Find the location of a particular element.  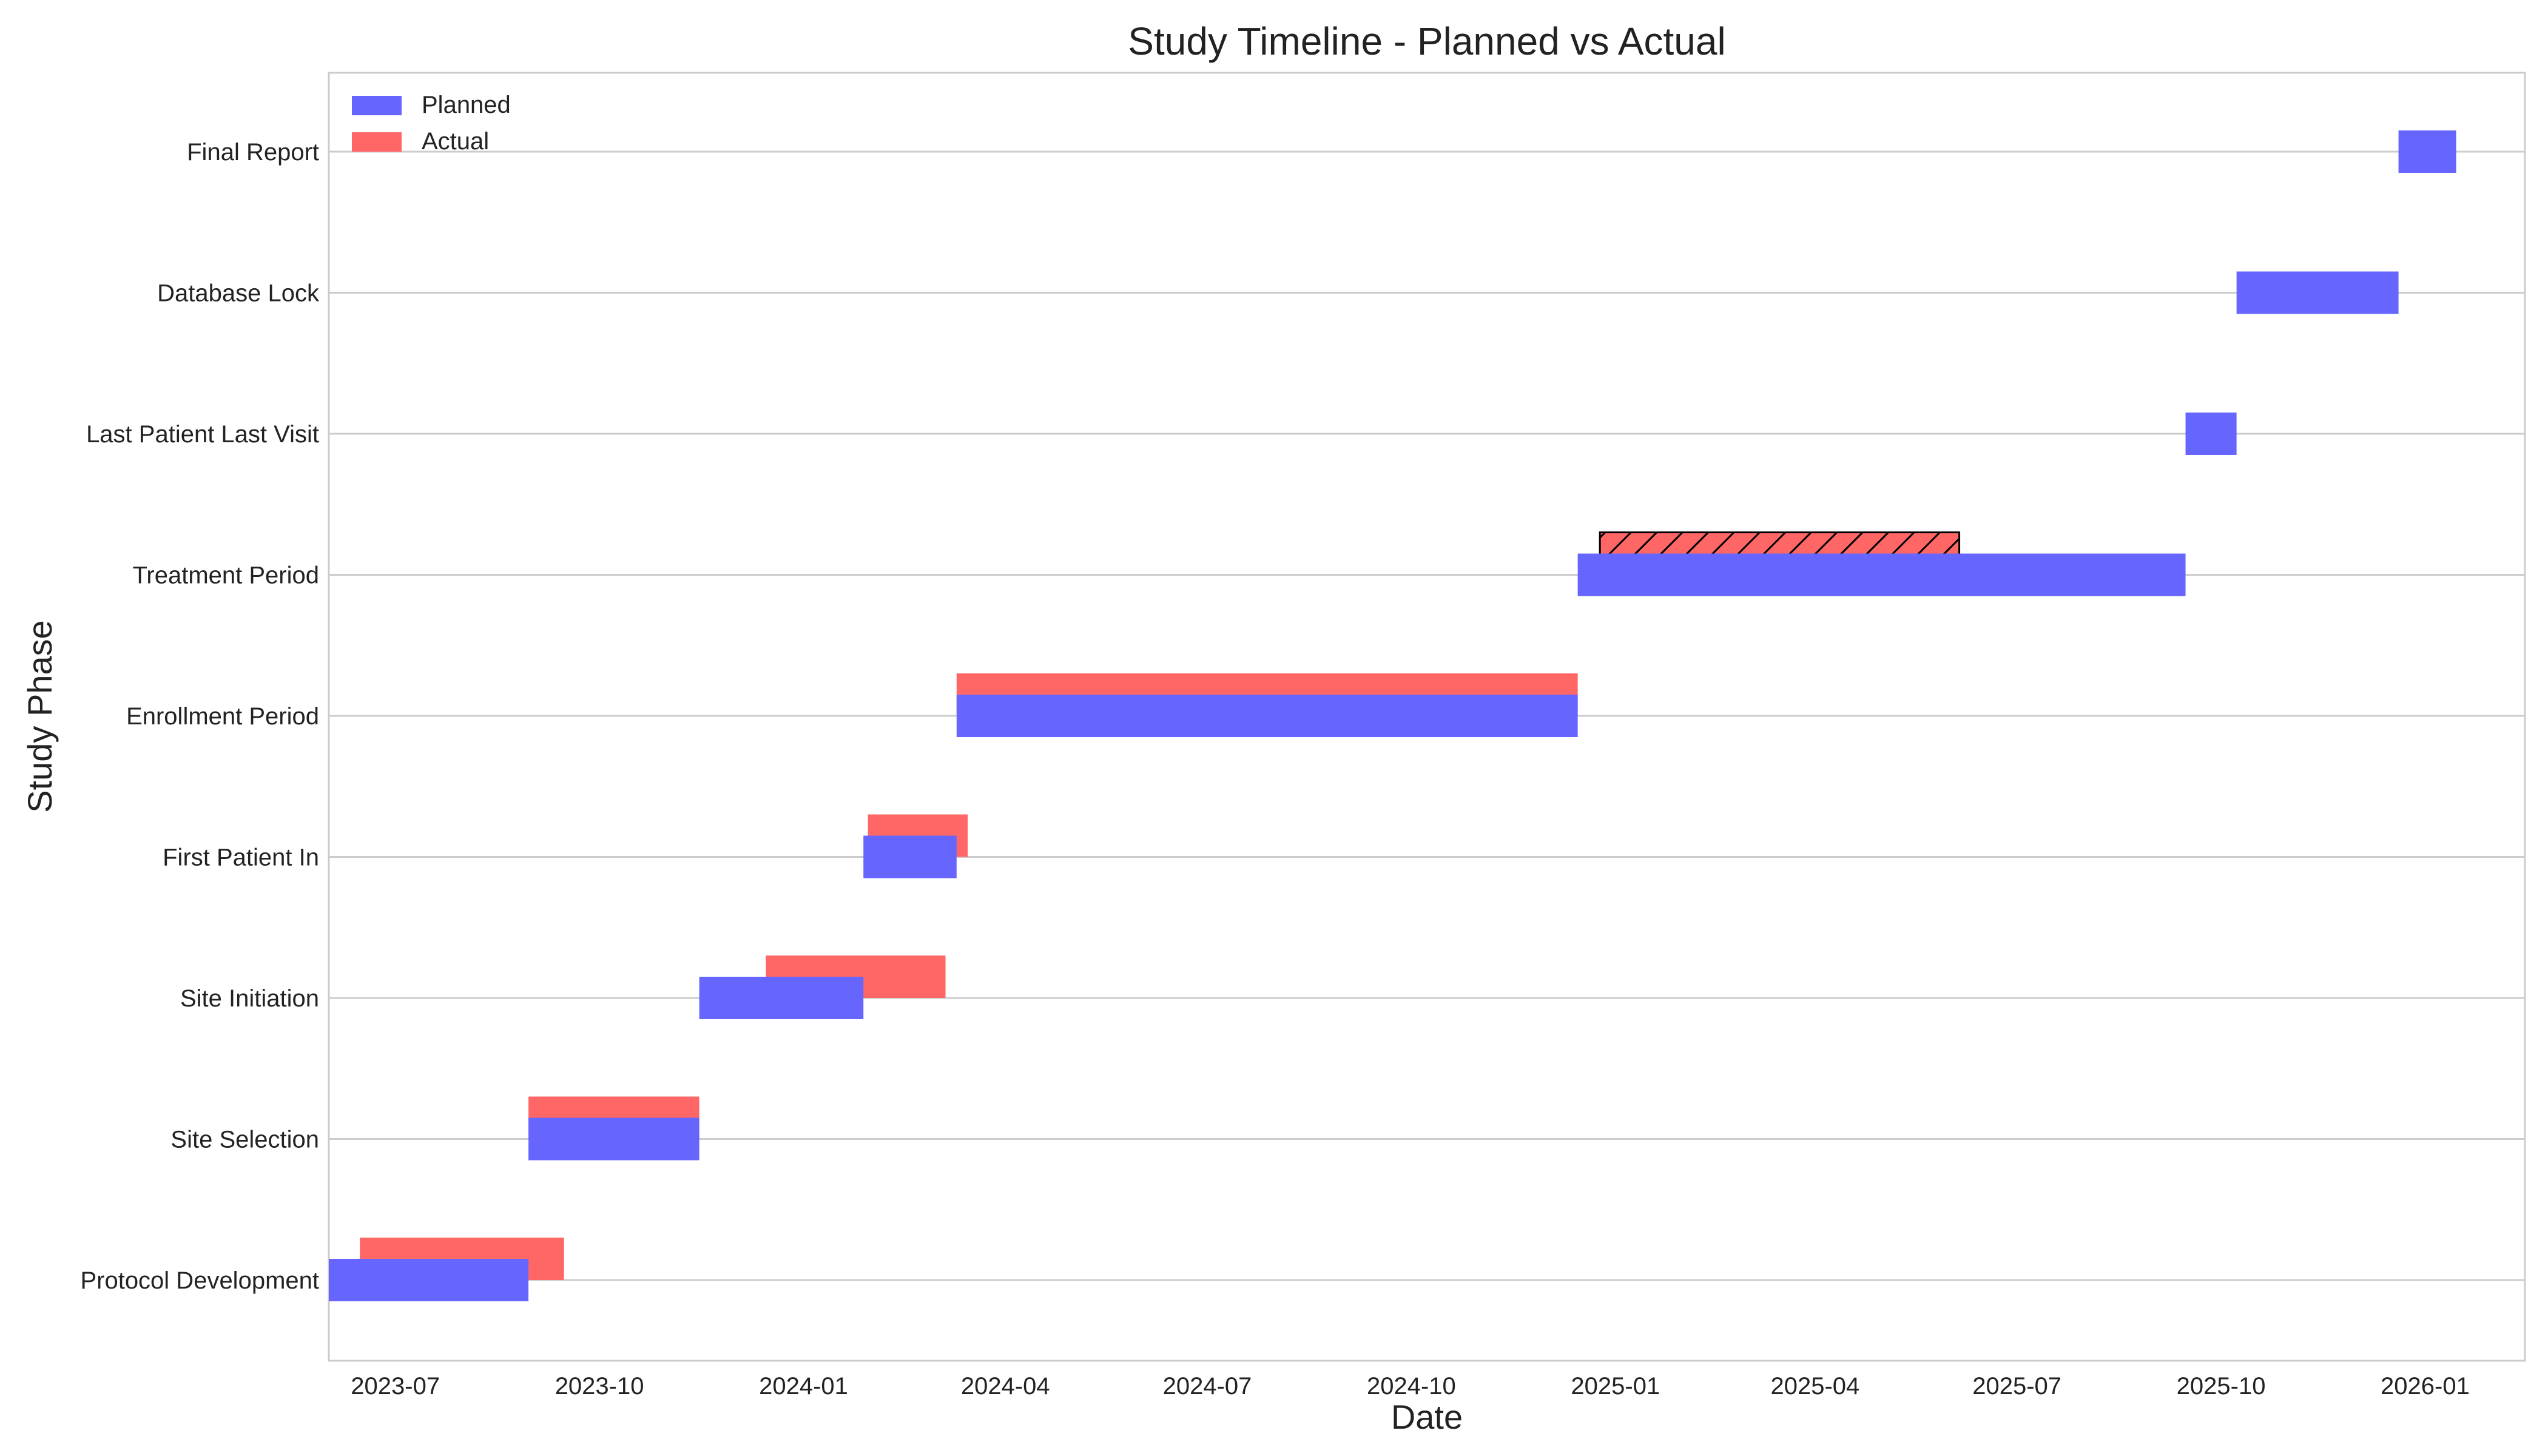

planned-bar-database-lock is located at coordinates (2317, 292).